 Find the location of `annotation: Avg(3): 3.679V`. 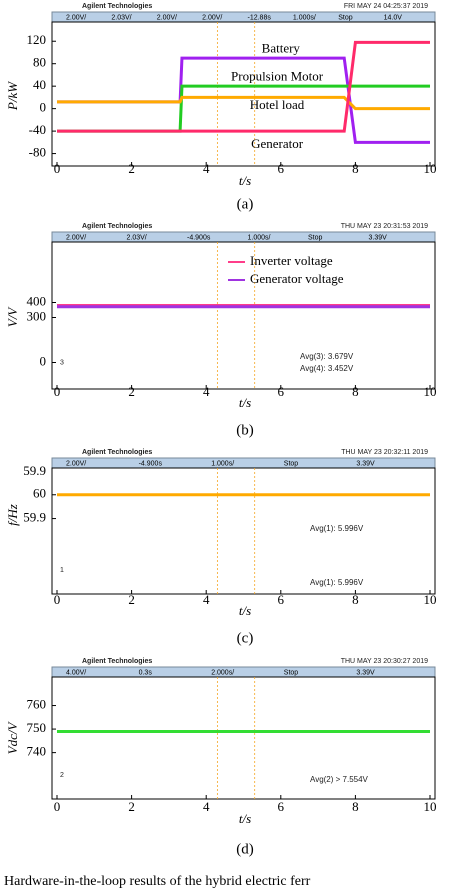

annotation: Avg(3): 3.679V is located at coordinates (327, 356).